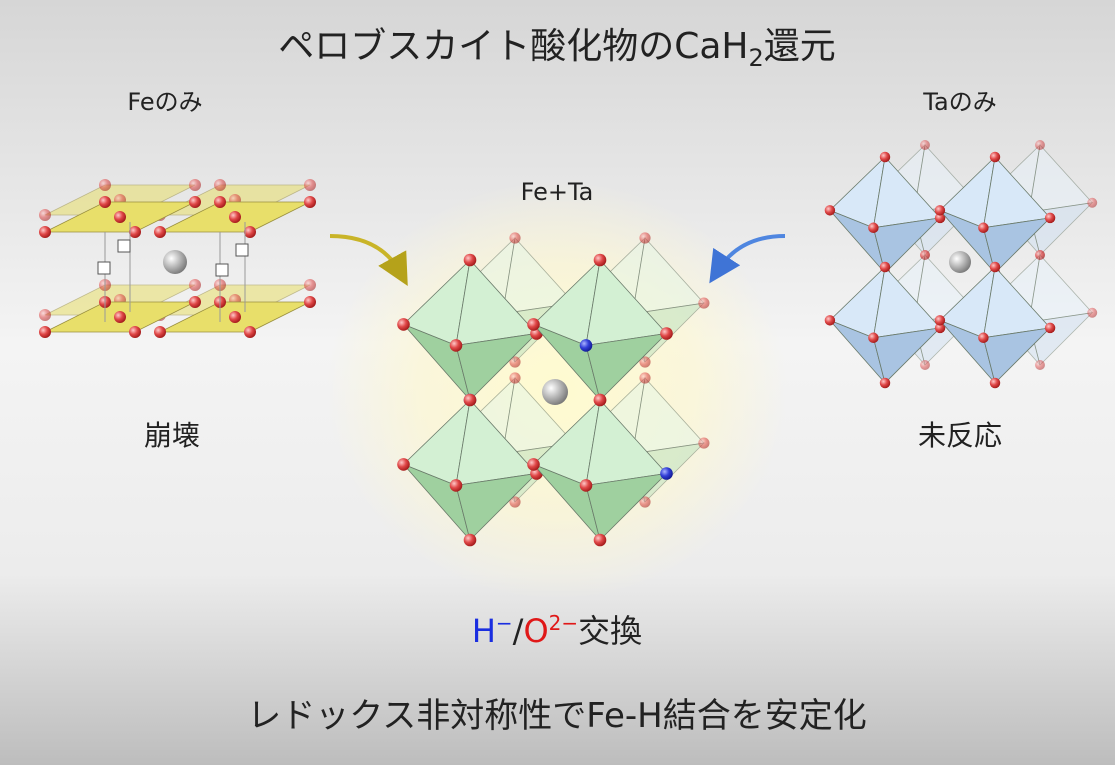  I want to click on panel-result: 崩壊, so click(172, 435).